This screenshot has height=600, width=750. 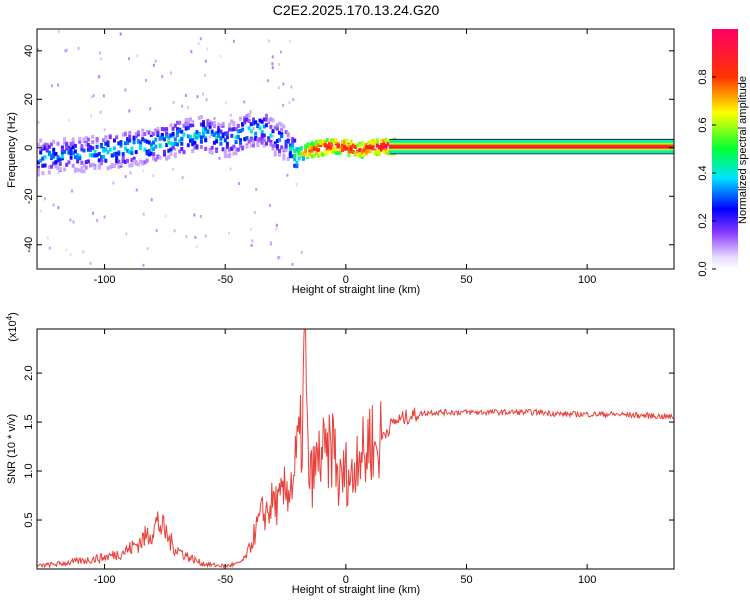 I want to click on colorbar-tick-label: 0.4, so click(x=703, y=172).